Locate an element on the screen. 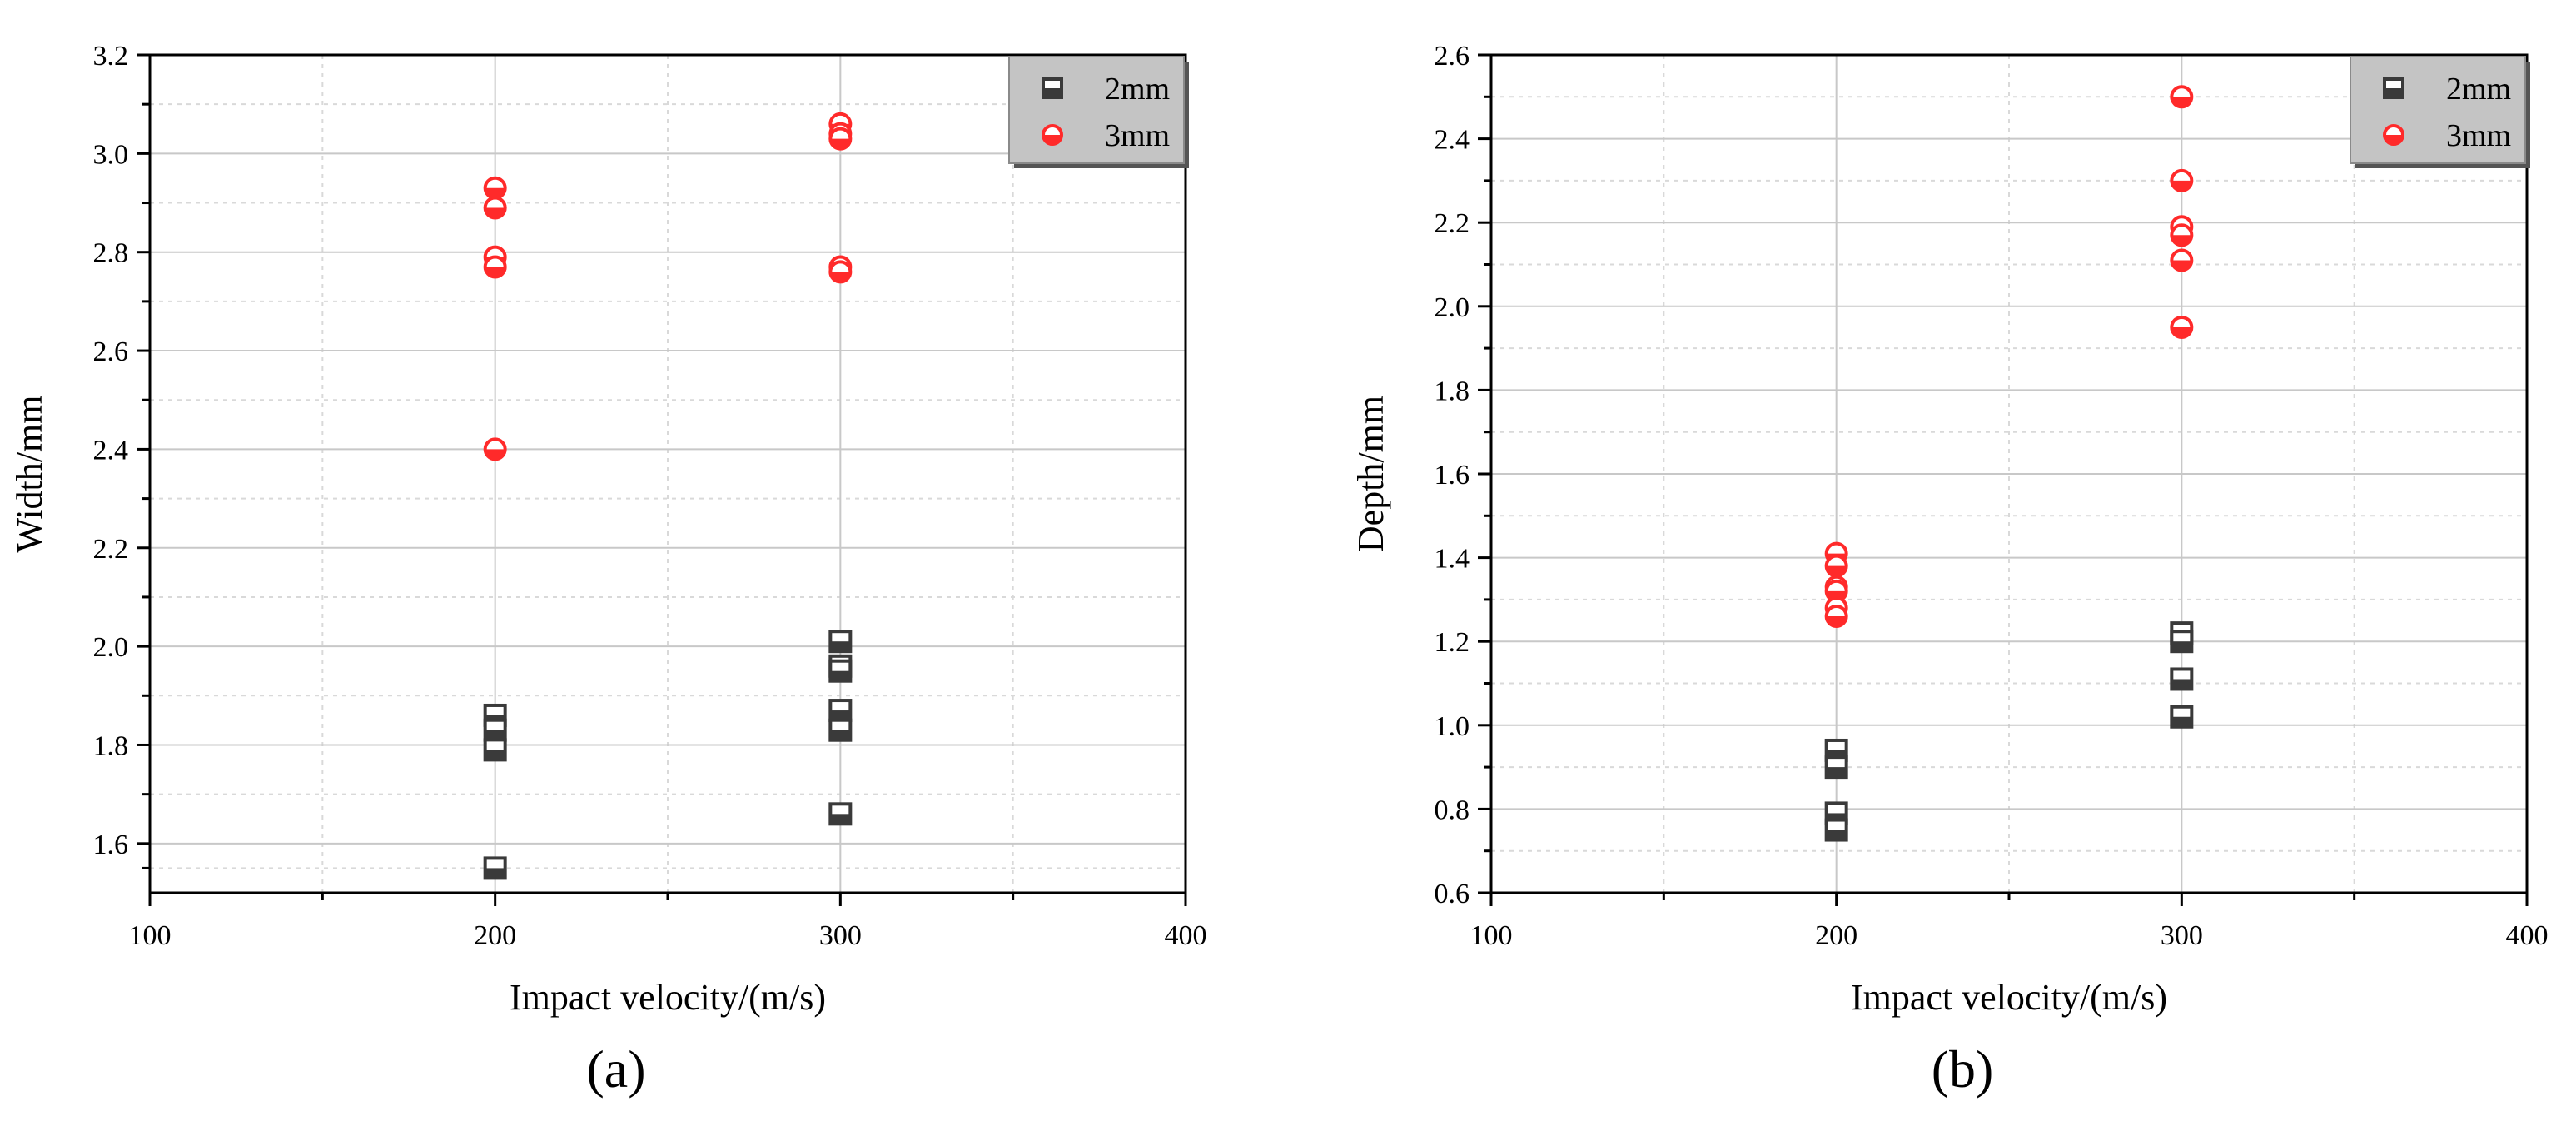  y-tick-label: 1.0 is located at coordinates (1452, 726).